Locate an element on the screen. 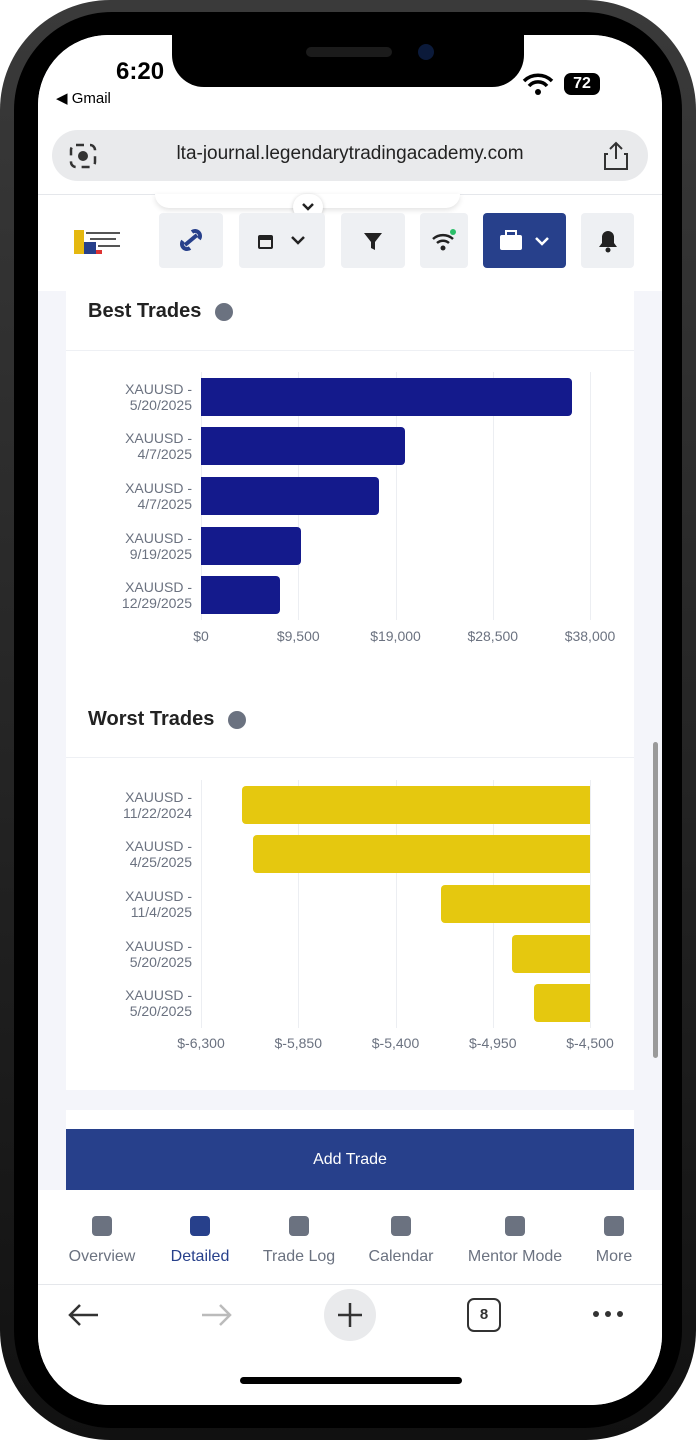 This screenshot has width=696, height=1440. lens-icon is located at coordinates (83, 156).